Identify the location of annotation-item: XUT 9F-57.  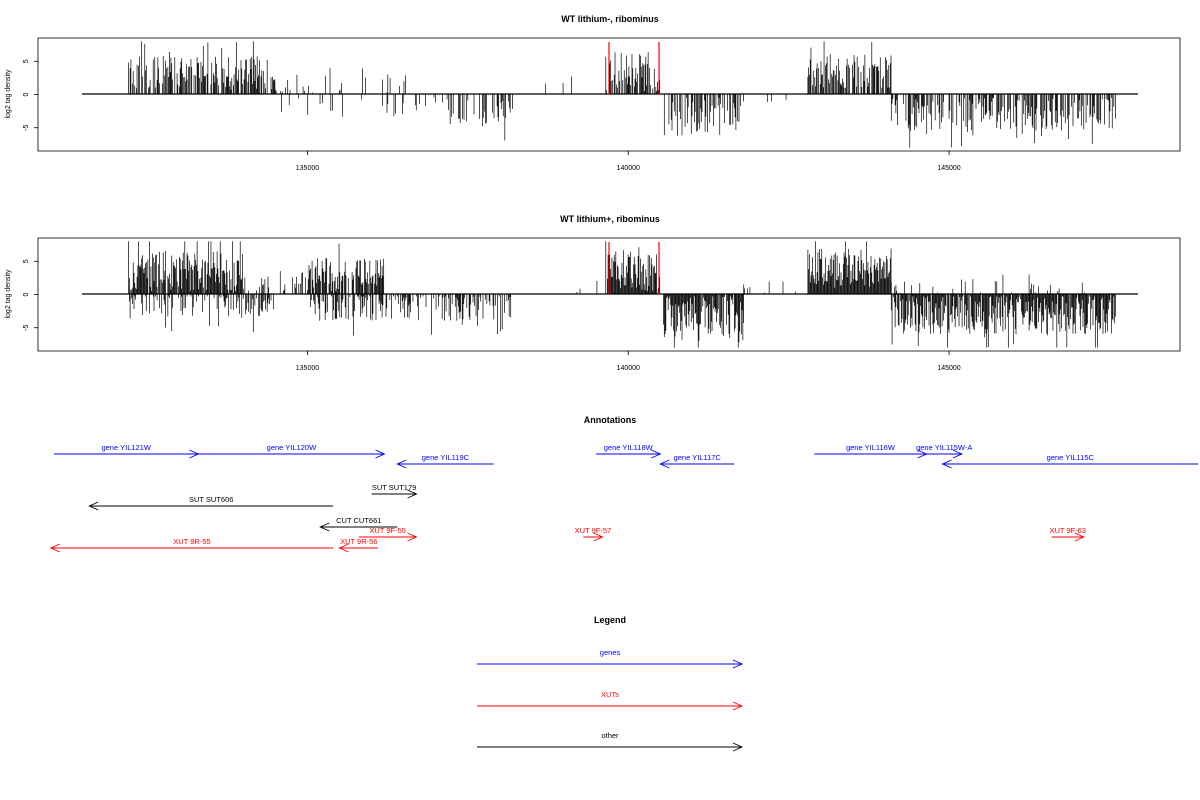
(593, 534).